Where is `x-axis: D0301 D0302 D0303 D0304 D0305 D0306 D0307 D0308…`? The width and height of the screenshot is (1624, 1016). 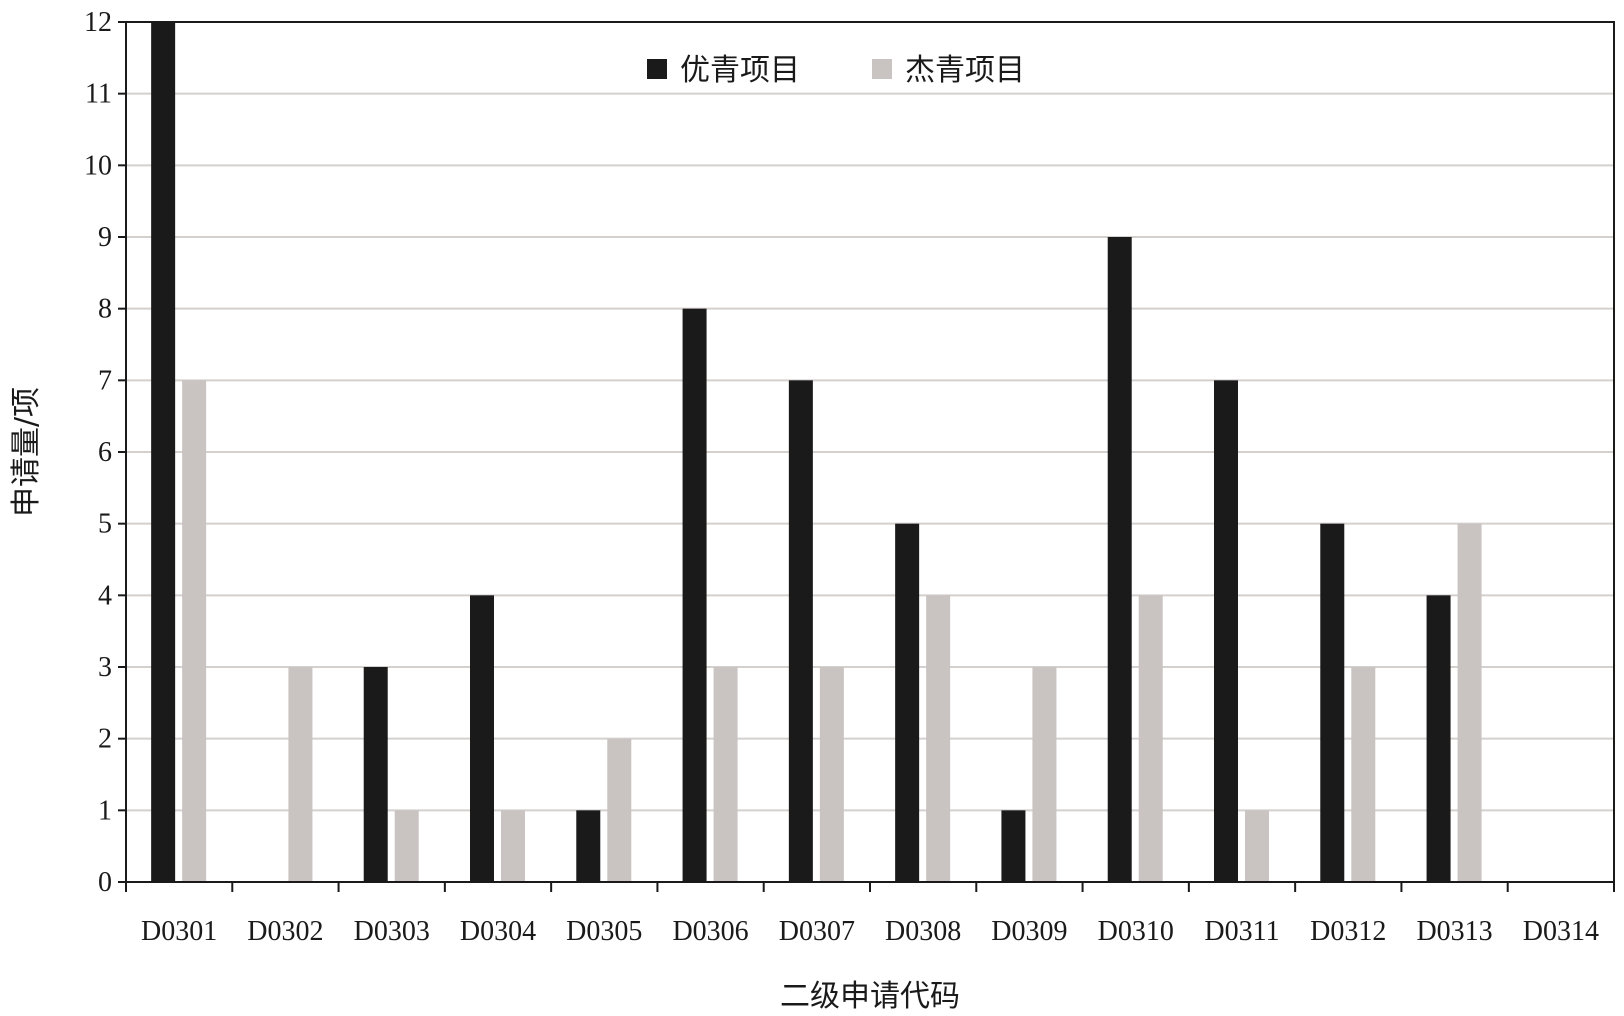 x-axis: D0301 D0302 D0303 D0304 D0305 D0306 D0307 D0308… is located at coordinates (870, 914).